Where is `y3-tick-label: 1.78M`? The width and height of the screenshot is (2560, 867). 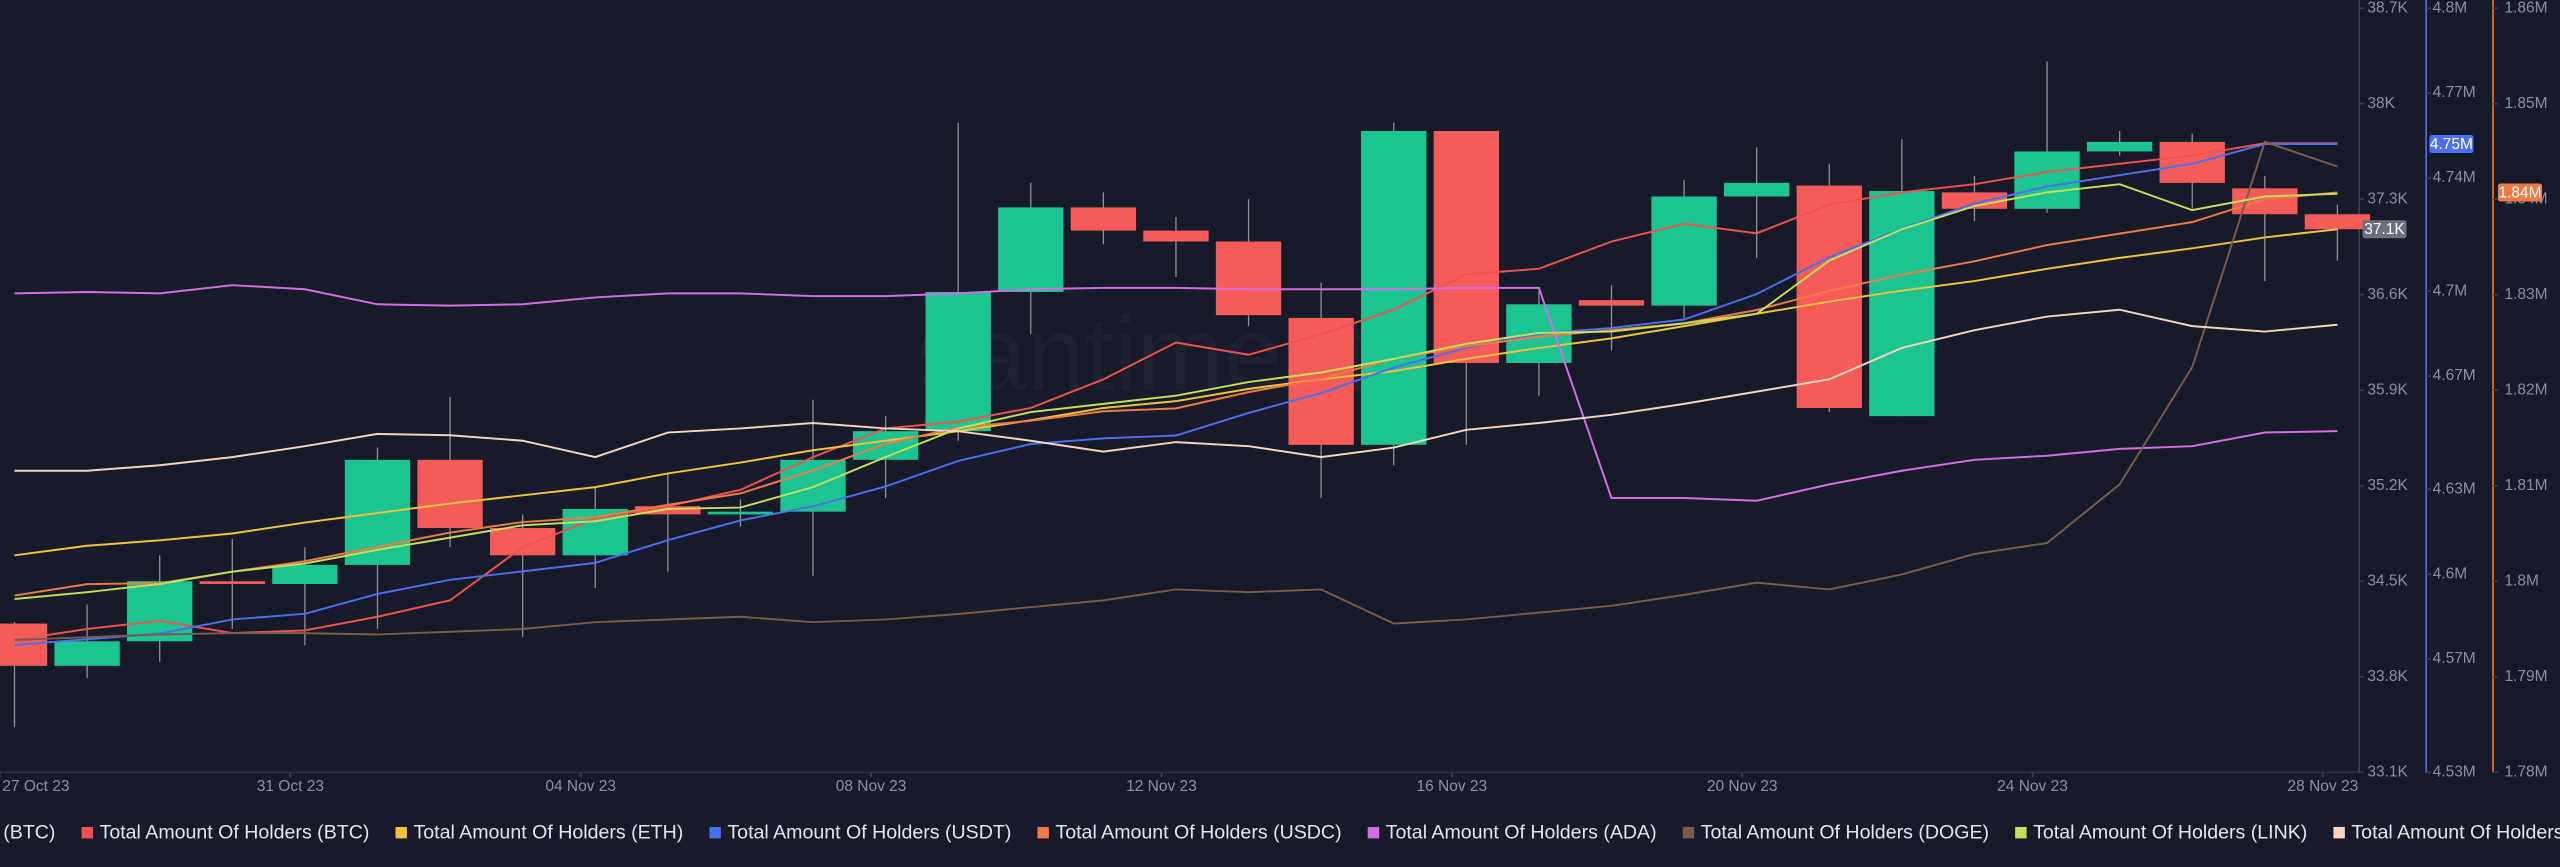 y3-tick-label: 1.78M is located at coordinates (2525, 771).